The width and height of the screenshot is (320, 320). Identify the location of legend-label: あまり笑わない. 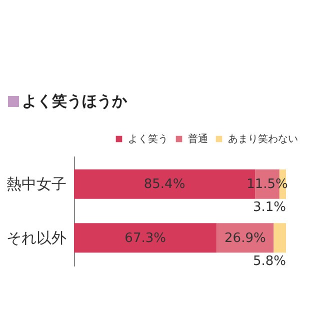
(263, 139).